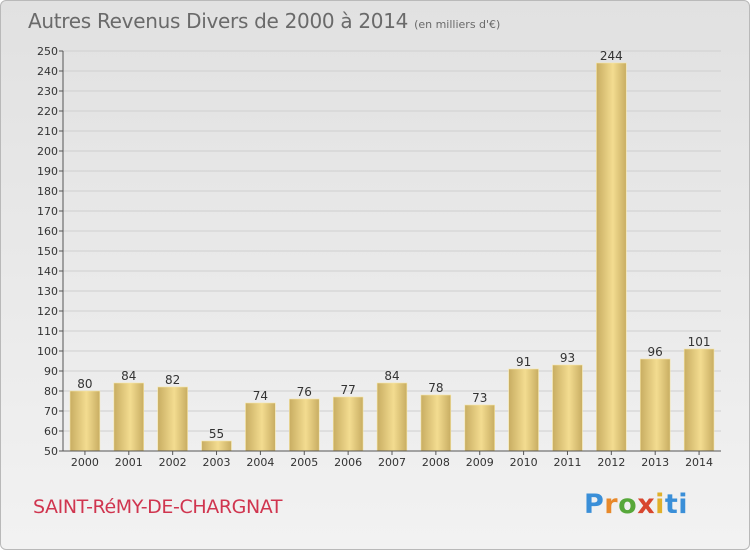 Image resolution: width=750 pixels, height=550 pixels. What do you see at coordinates (128, 376) in the screenshot?
I see `data-label-2001: 84` at bounding box center [128, 376].